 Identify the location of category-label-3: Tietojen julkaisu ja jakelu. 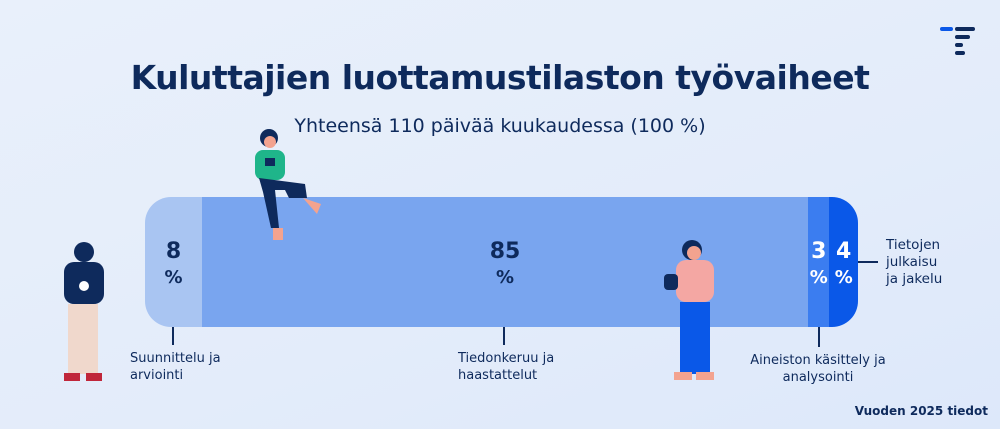
(914, 262).